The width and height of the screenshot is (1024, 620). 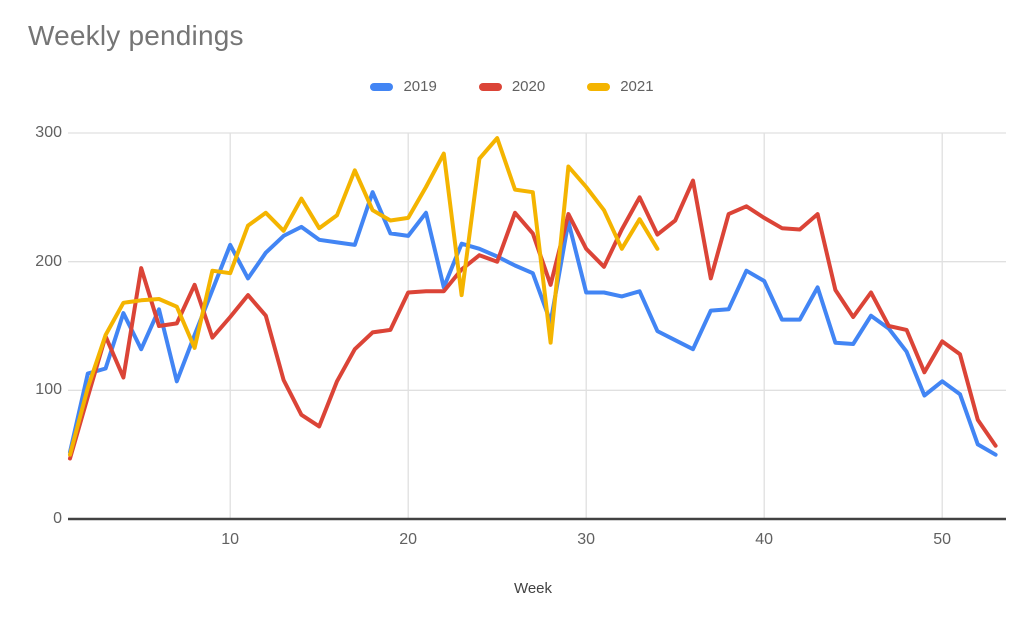 I want to click on legend-item-2020: 2020, so click(x=512, y=86).